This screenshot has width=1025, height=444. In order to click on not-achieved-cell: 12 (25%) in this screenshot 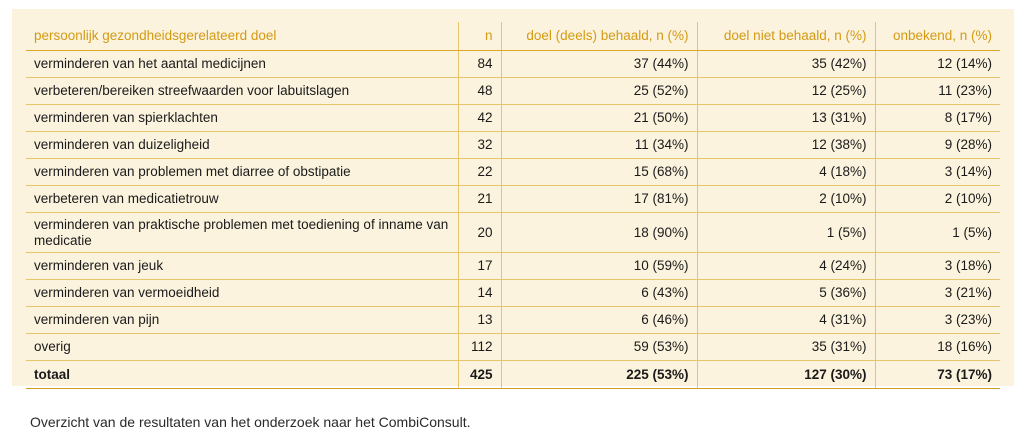, I will do `click(785, 91)`.